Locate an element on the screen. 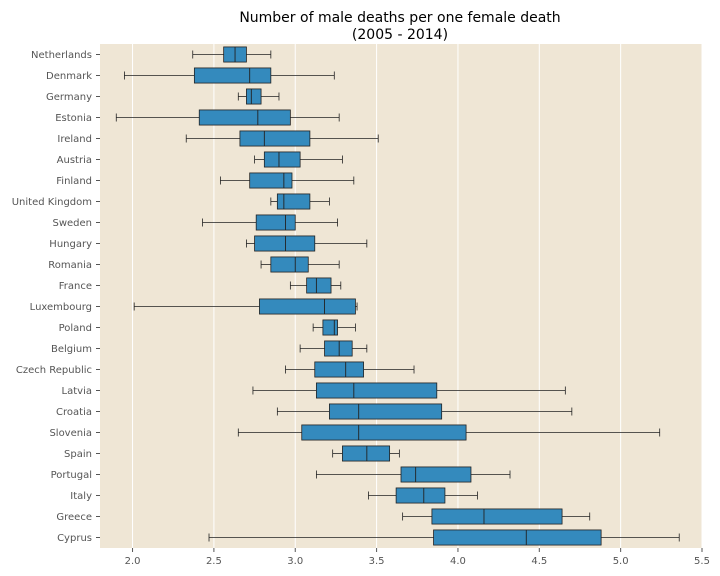 This screenshot has width=720, height=576. x-tick-label: 4.0 is located at coordinates (458, 561).